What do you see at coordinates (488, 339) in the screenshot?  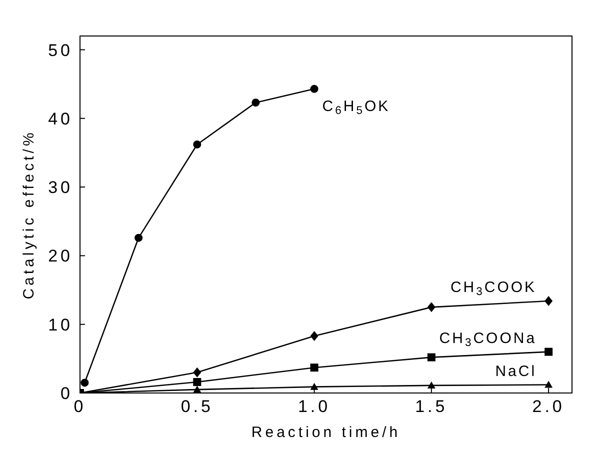 I see `series-label: CH$_{3}$COONa` at bounding box center [488, 339].